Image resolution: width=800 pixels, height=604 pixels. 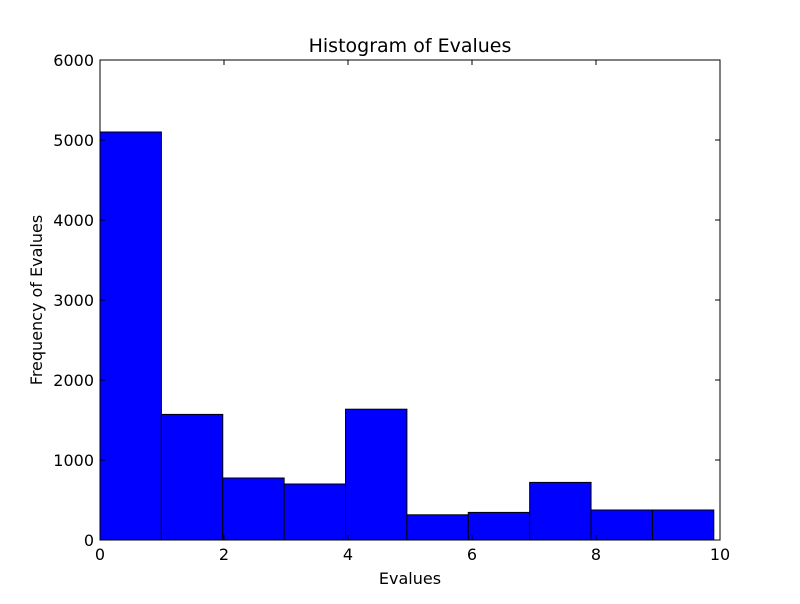 I want to click on x-tick-label: 8, so click(x=596, y=554).